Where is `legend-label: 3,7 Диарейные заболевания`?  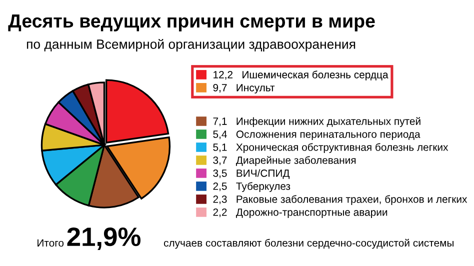
legend-label: 3,7 Диарейные заболевания is located at coordinates (284, 161).